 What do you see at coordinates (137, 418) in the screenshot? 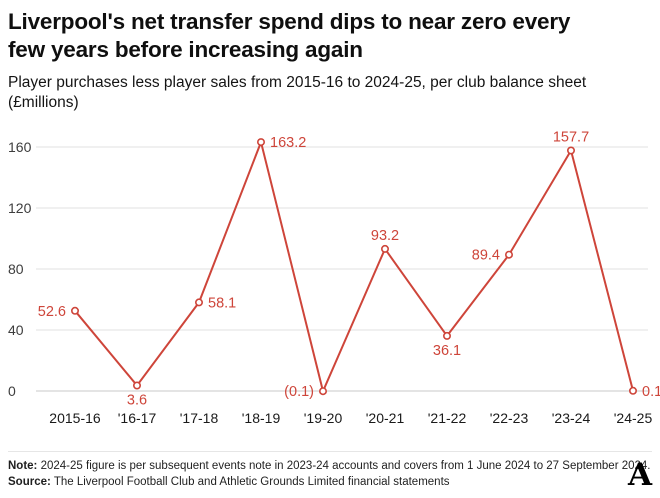
I see `x-axis-tick-label: '16-17` at bounding box center [137, 418].